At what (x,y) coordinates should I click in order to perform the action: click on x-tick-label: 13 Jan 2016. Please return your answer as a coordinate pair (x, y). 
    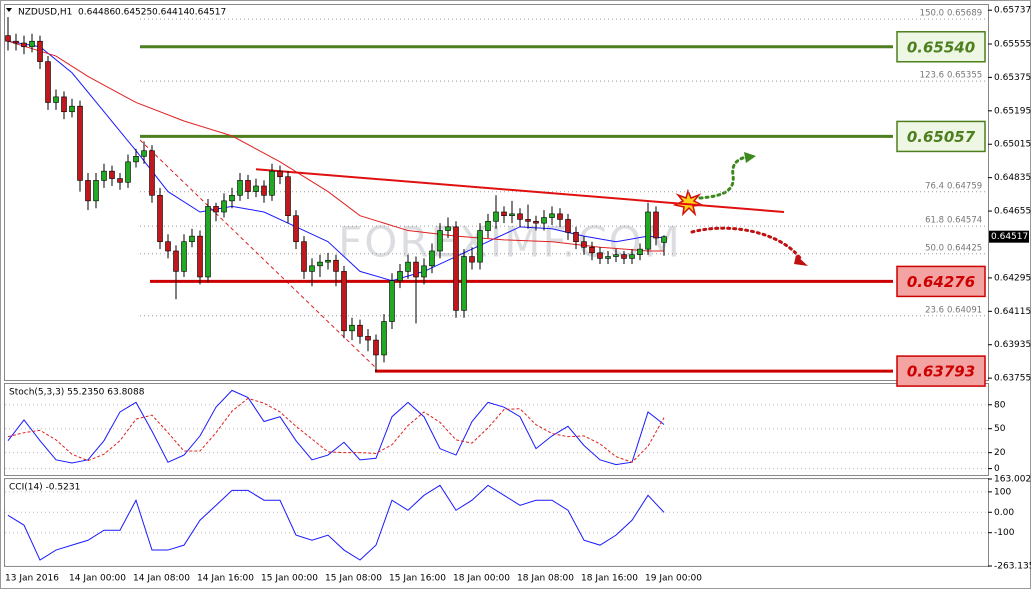
    Looking at the image, I should click on (32, 579).